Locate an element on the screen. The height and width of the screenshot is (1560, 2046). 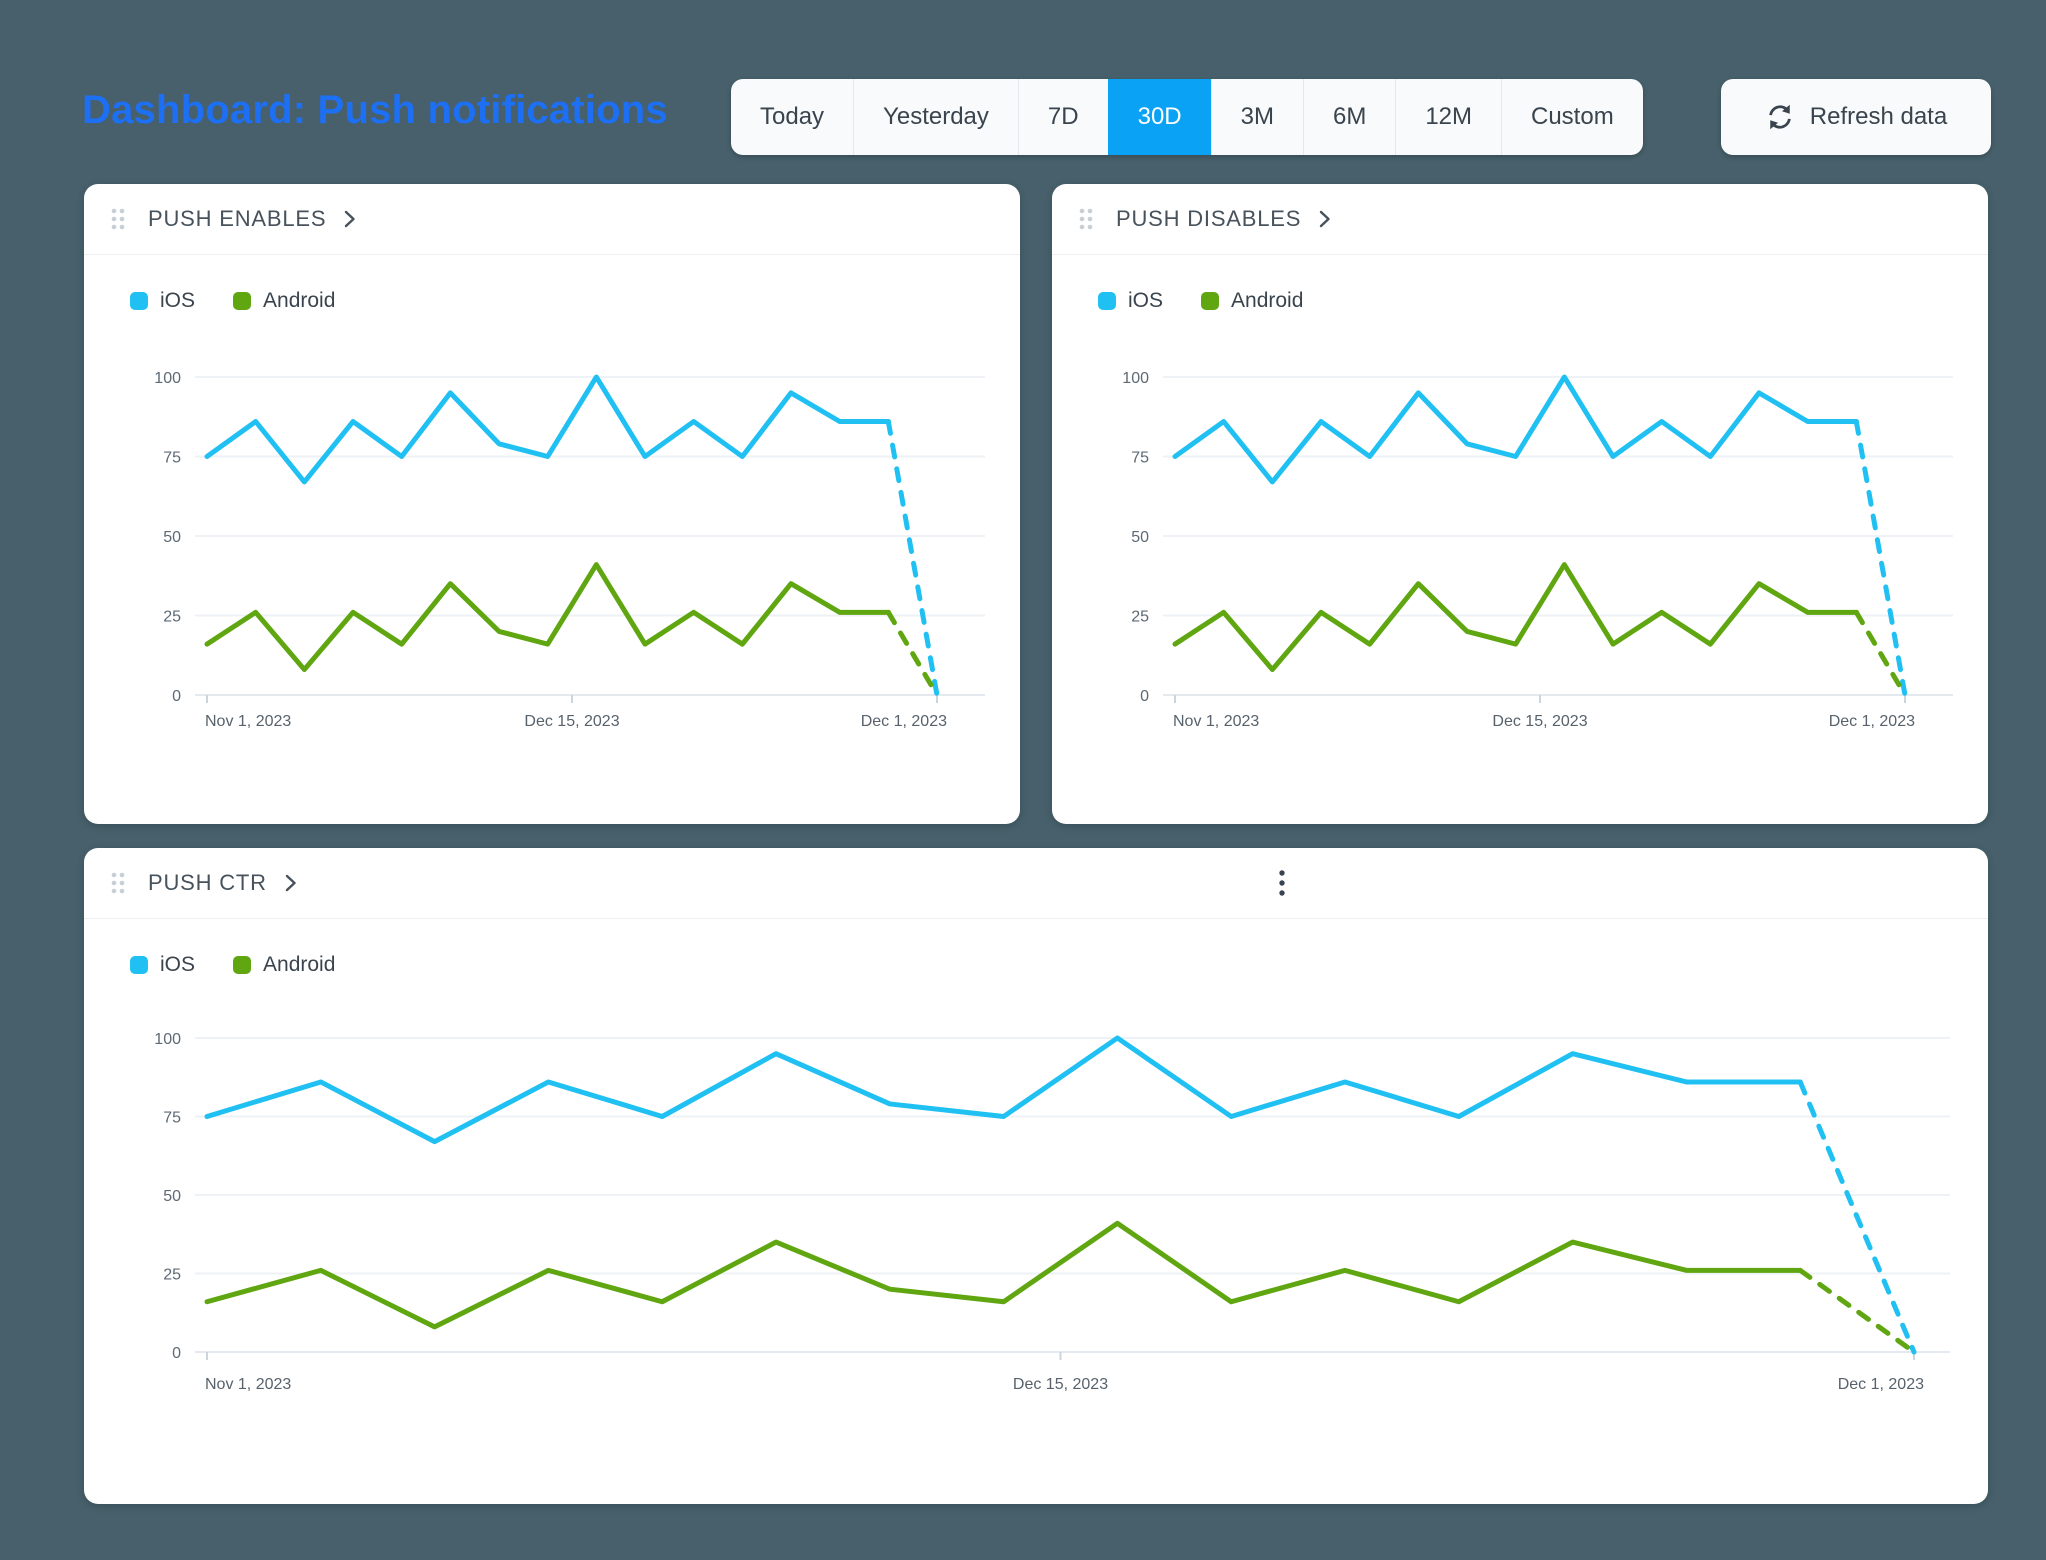
card-header: PUSH DISABLES is located at coordinates (1520, 219).